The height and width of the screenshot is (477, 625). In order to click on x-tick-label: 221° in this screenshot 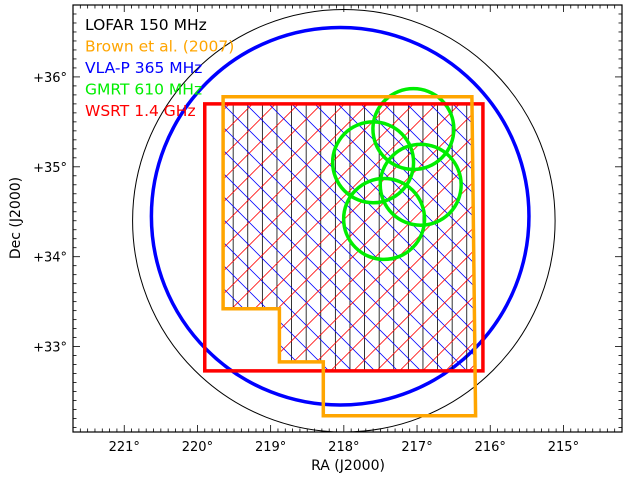, I will do `click(124, 447)`.